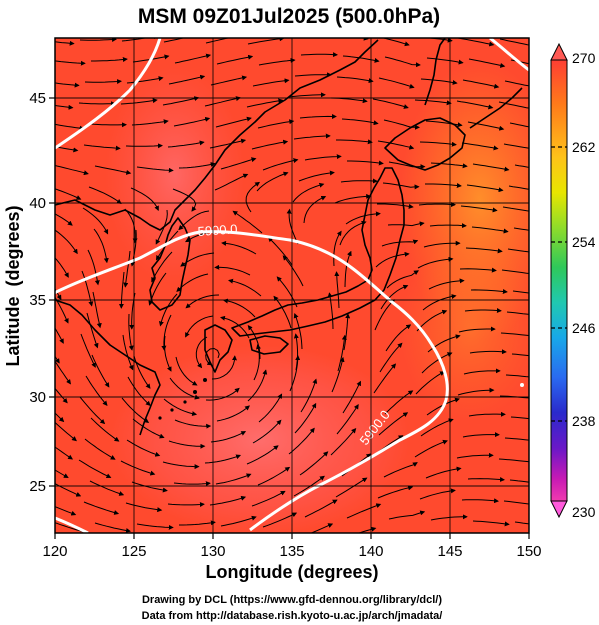  I want to click on x-axis-tick-labels: 120 125 130 135 140 145 150, so click(291, 551).